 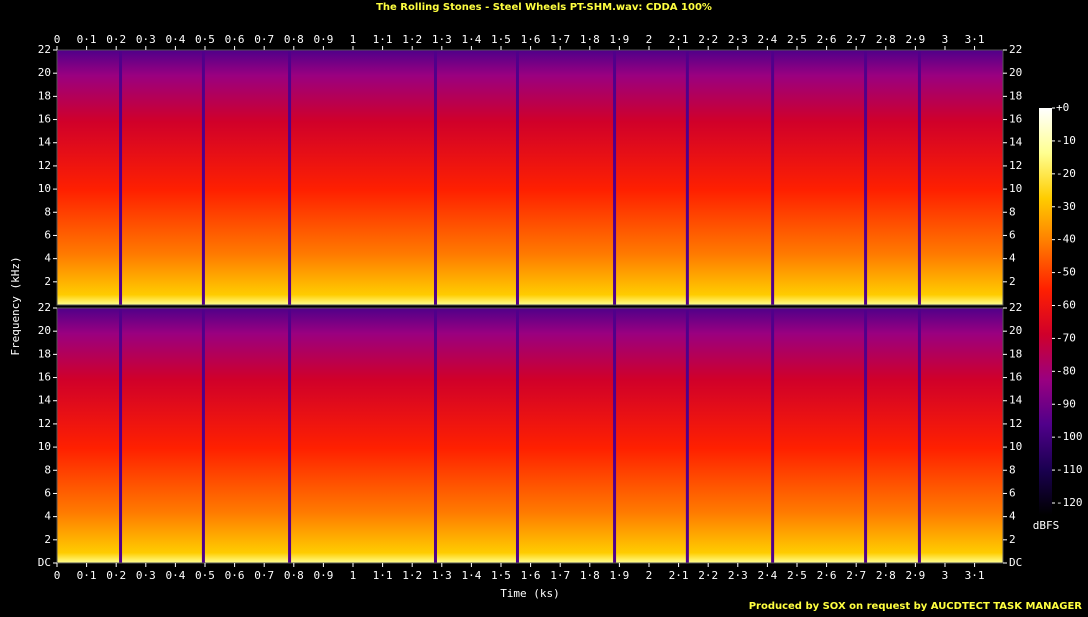 What do you see at coordinates (383, 39) in the screenshot?
I see `x-tick-label: 1·1` at bounding box center [383, 39].